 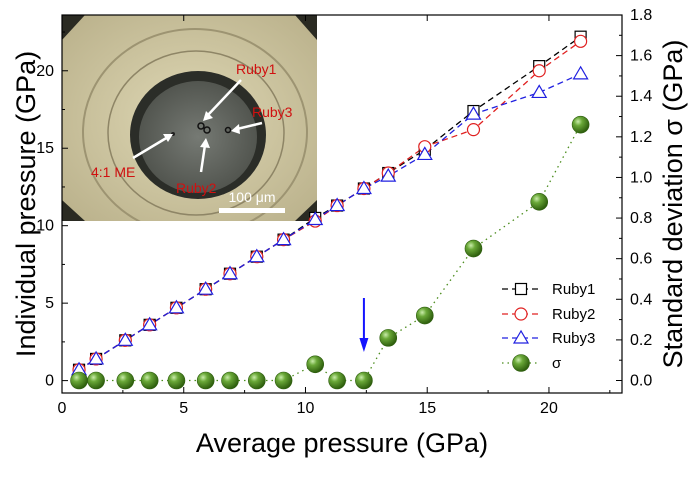 What do you see at coordinates (641, 96) in the screenshot?
I see `y2-tick-label: 1.4` at bounding box center [641, 96].